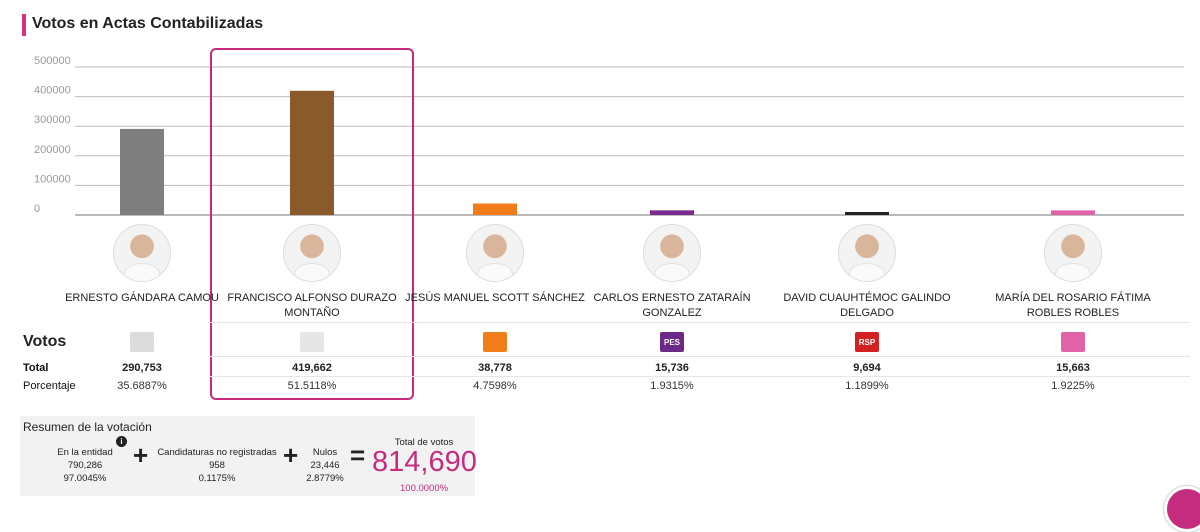  I want to click on entidad-label: En la entidad, so click(85, 452).